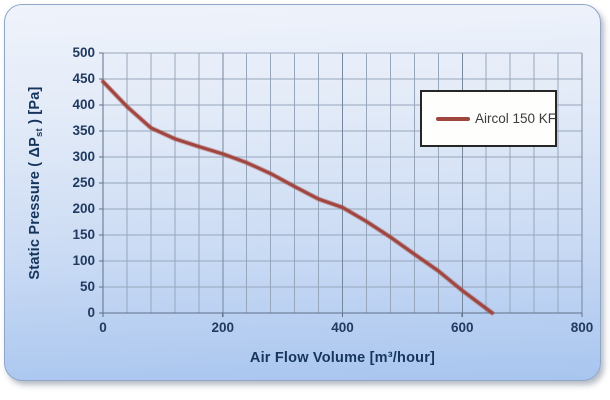 Image resolution: width=610 pixels, height=400 pixels. I want to click on y-tick-label: 500, so click(83, 52).